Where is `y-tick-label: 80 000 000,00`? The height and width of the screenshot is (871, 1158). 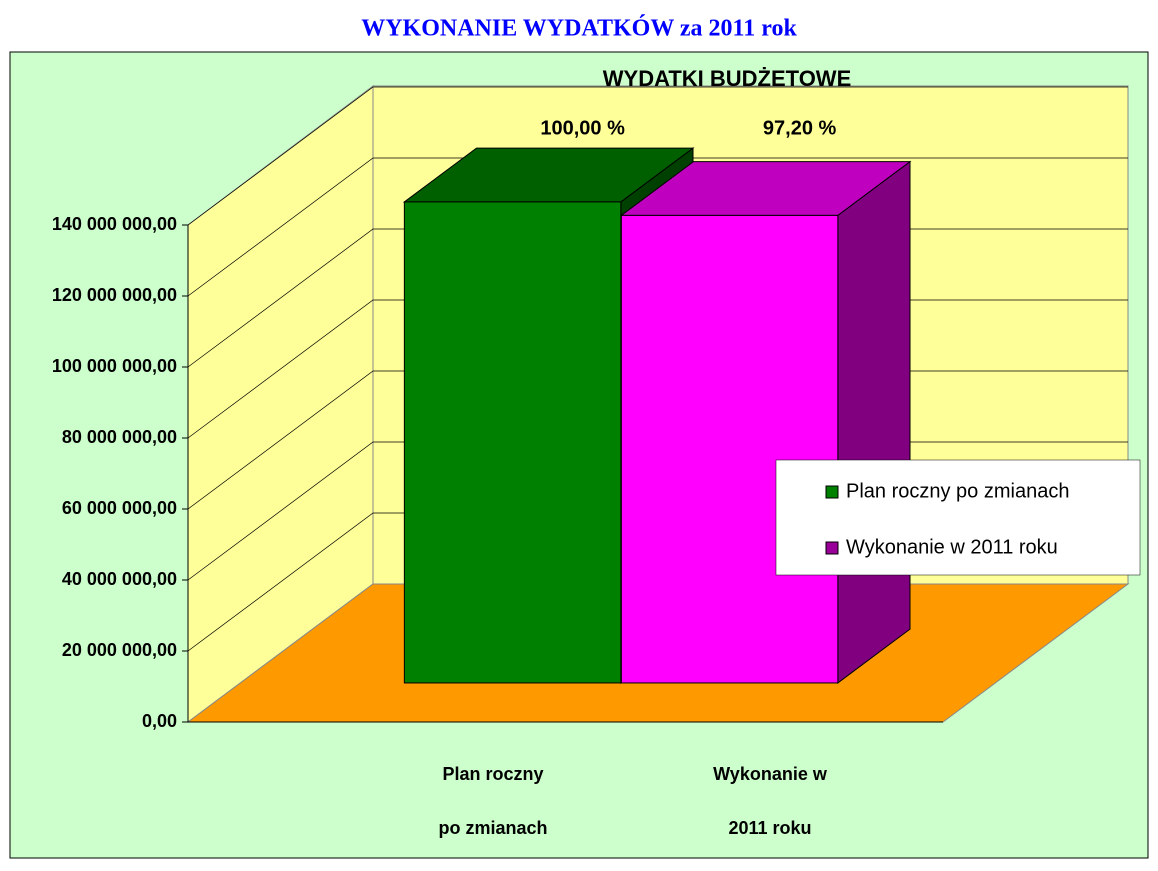
y-tick-label: 80 000 000,00 is located at coordinates (119, 437).